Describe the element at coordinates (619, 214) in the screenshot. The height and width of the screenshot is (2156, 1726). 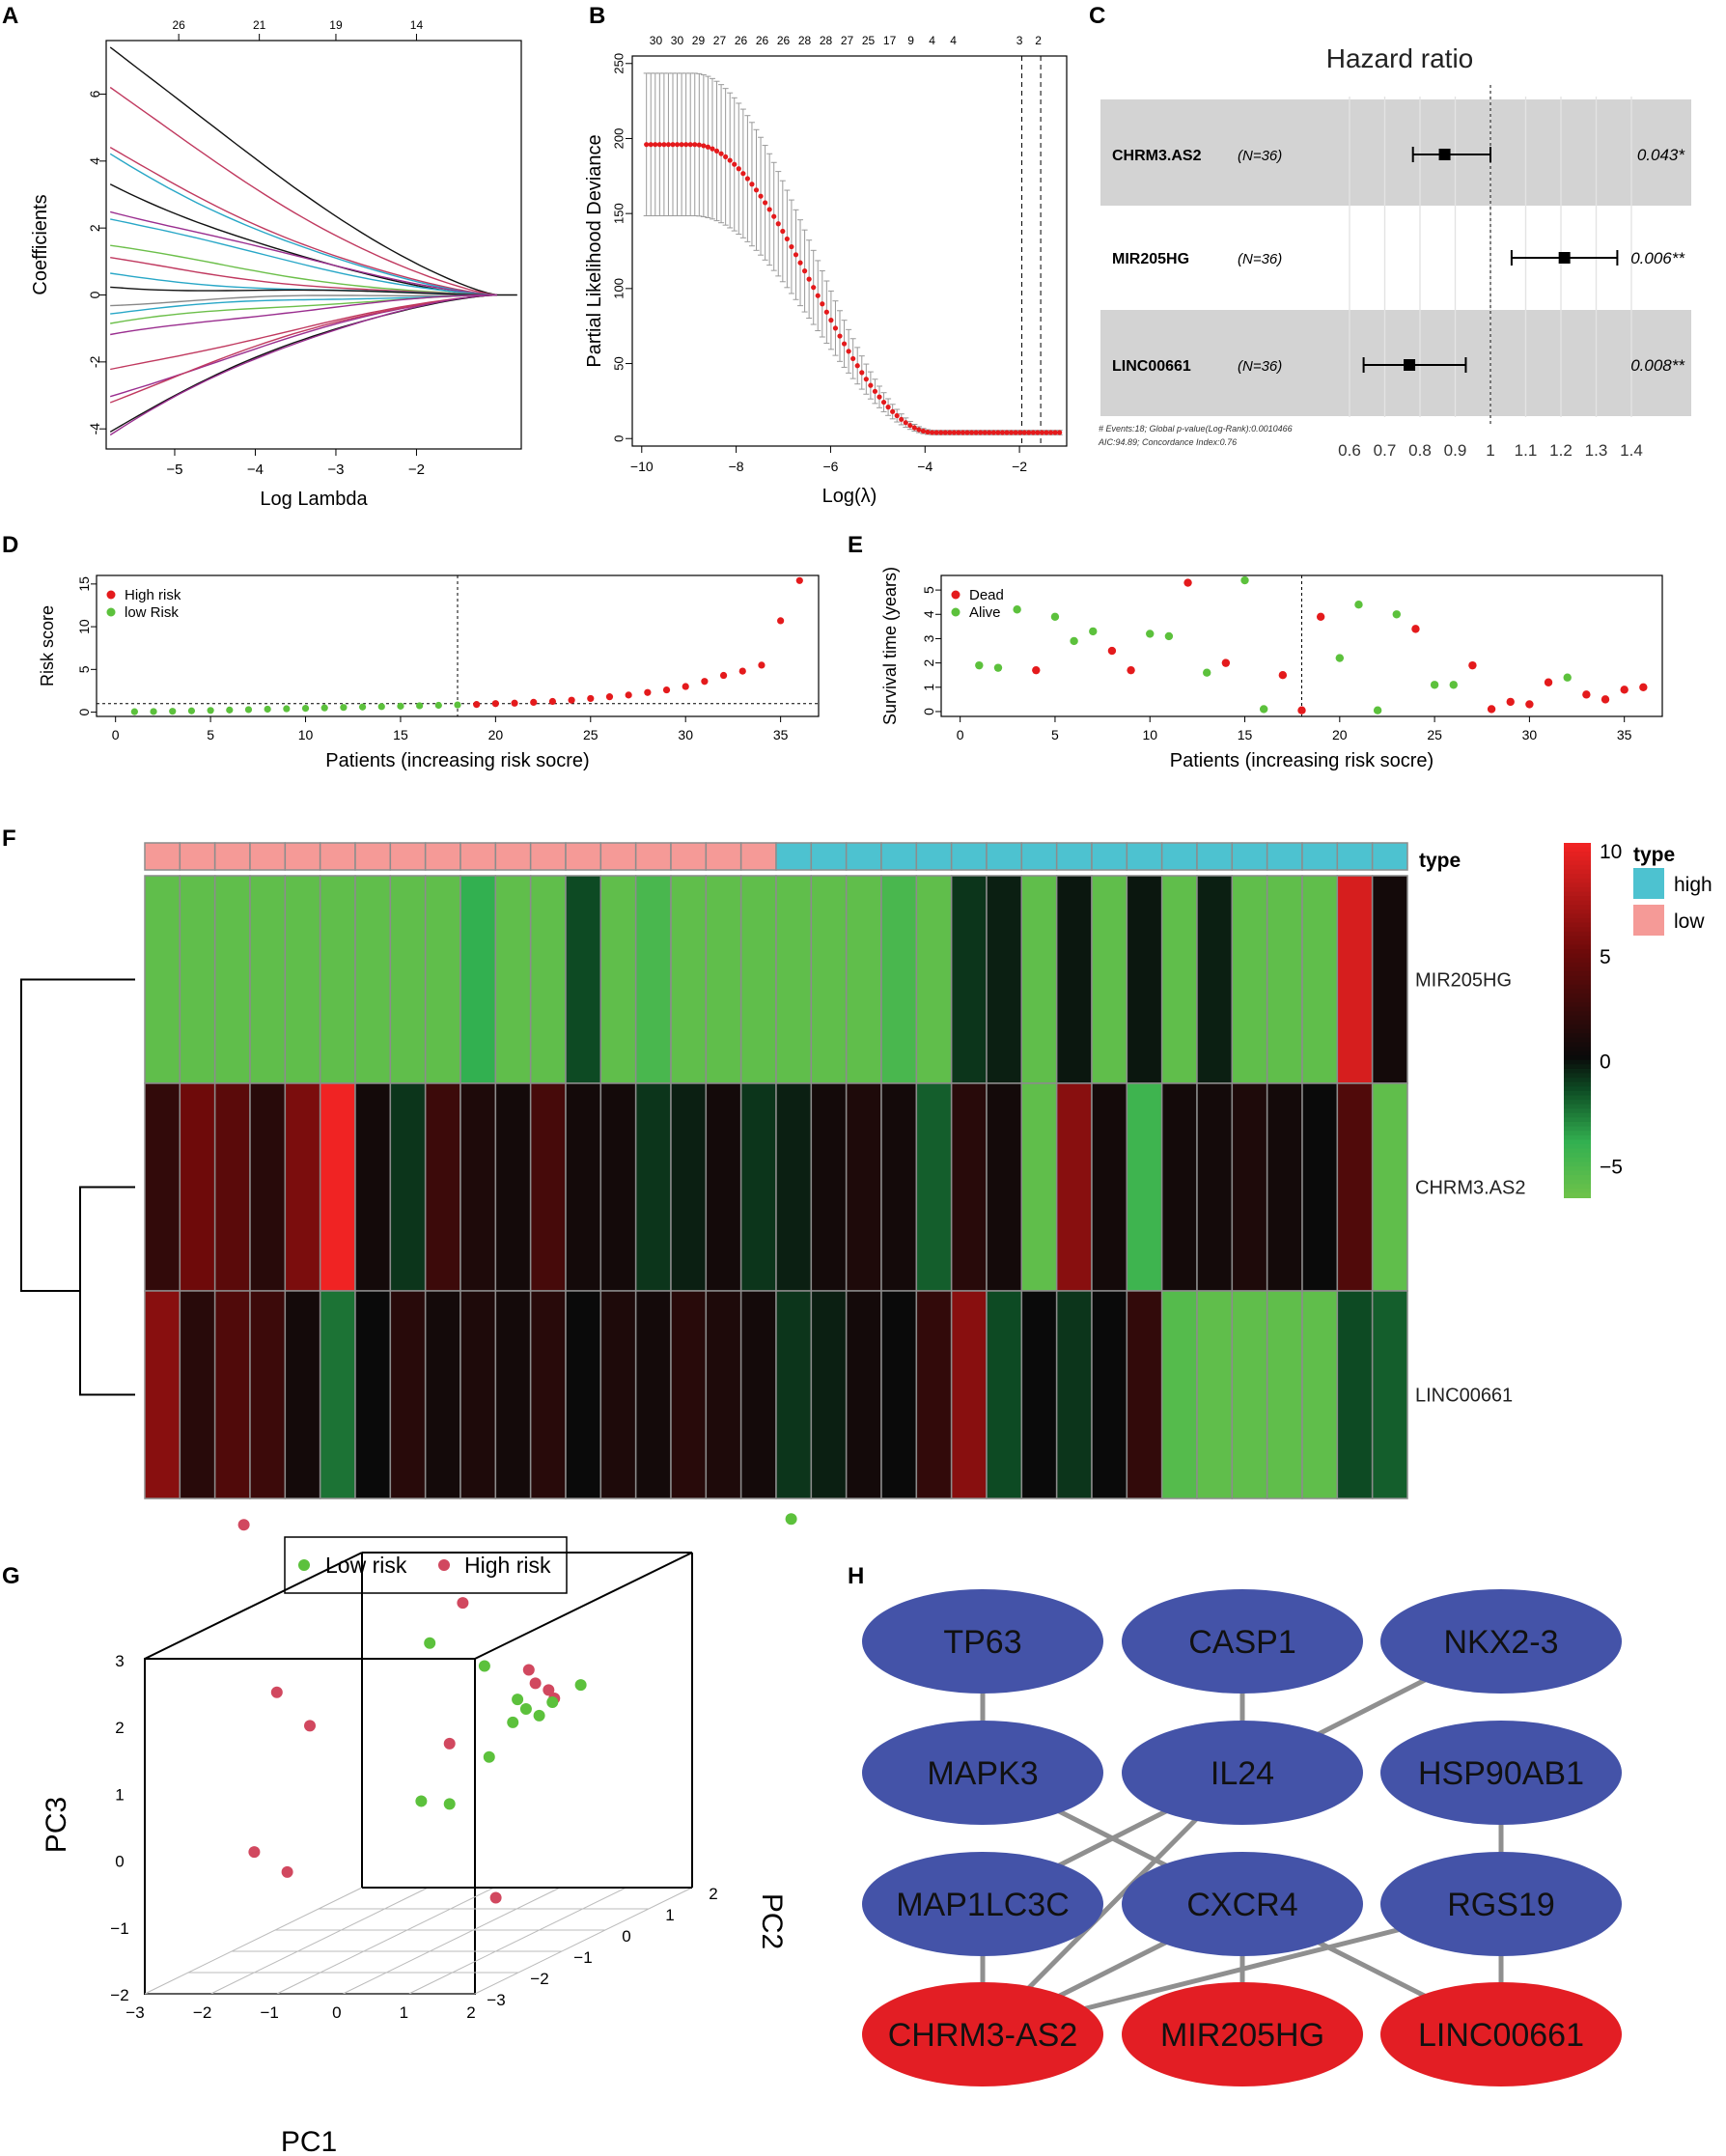
I see `y-tick-label: 150` at that location.